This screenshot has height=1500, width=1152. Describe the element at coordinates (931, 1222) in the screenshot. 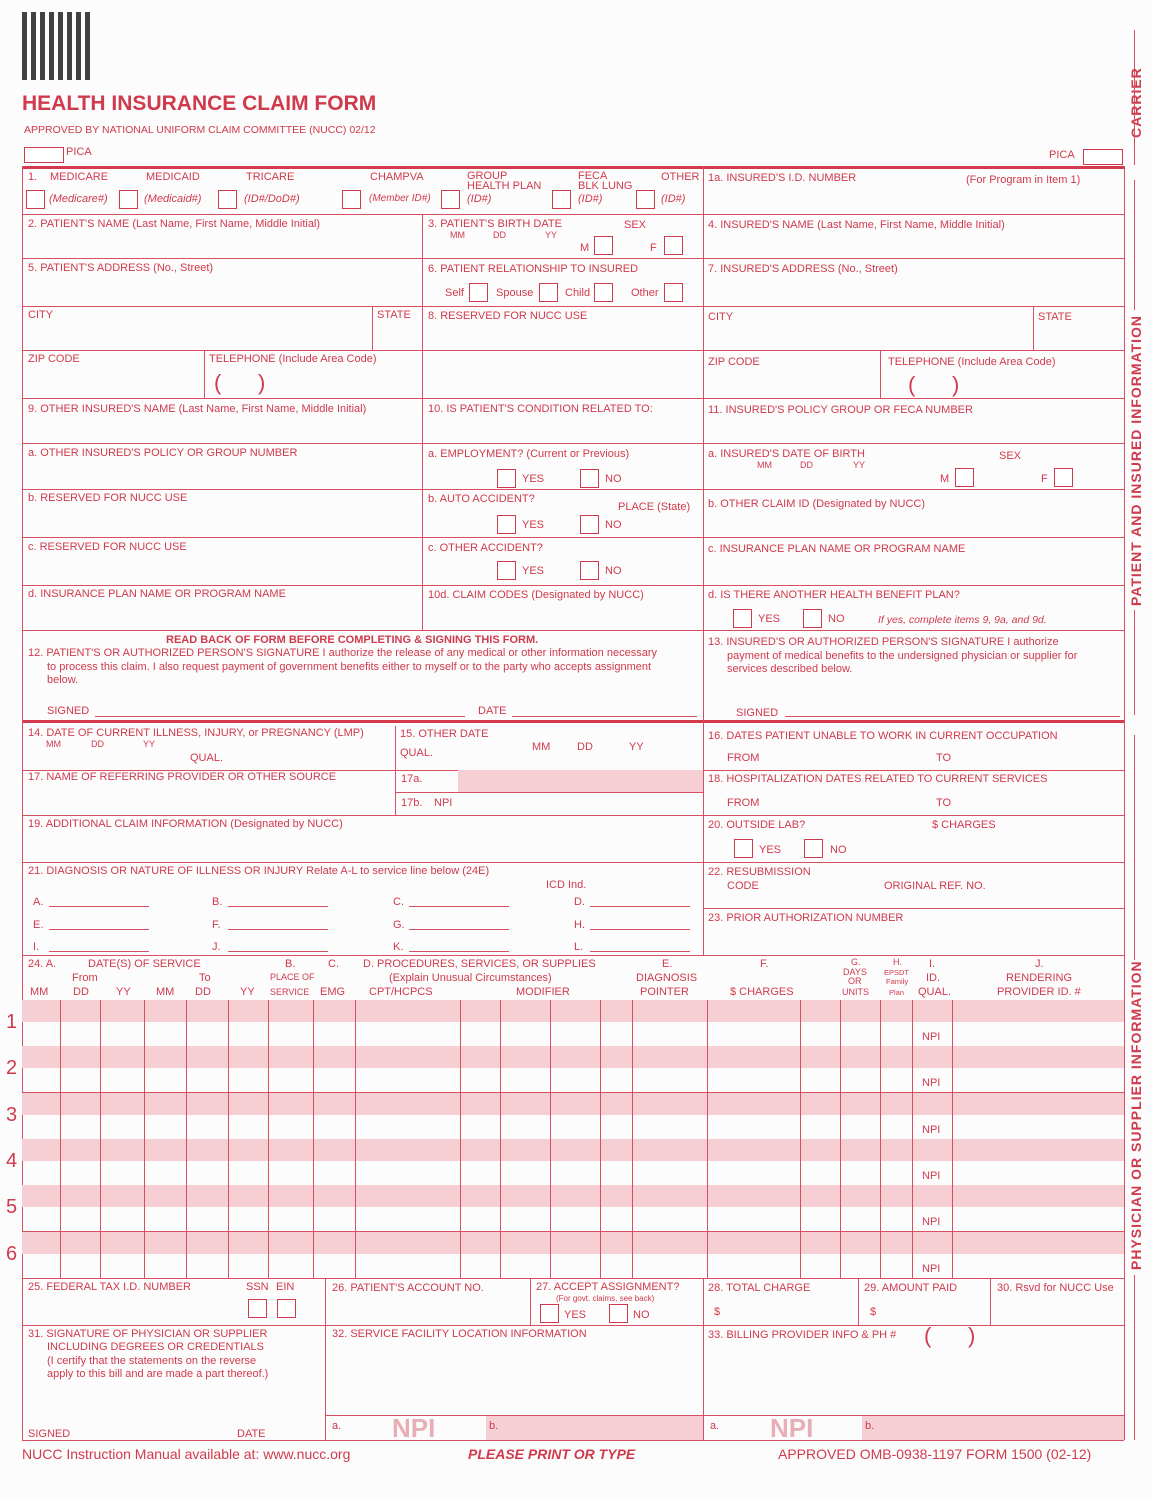

I see `service-line-npi: NPI` at that location.